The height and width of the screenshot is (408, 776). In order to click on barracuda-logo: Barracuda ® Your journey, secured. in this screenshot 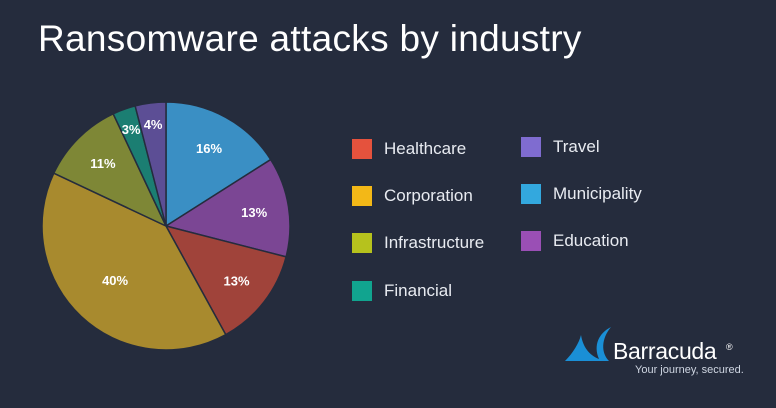, I will do `click(653, 352)`.